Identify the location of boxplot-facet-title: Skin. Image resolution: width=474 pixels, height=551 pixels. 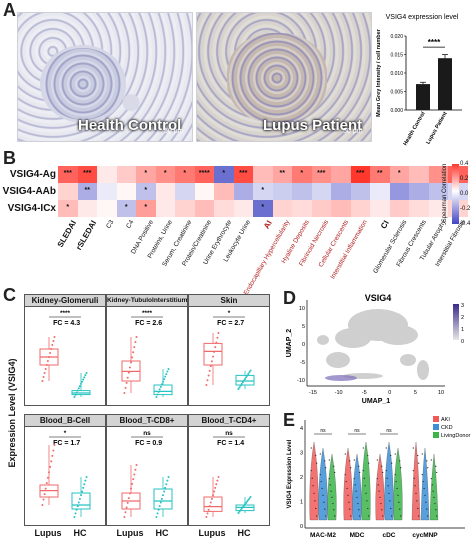
(229, 301).